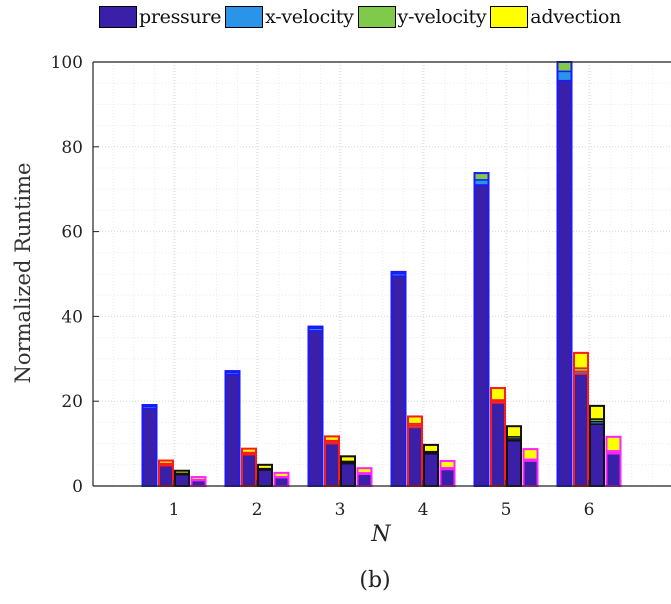 The image size is (671, 604). I want to click on legend-swatch-x-velocity, so click(244, 17).